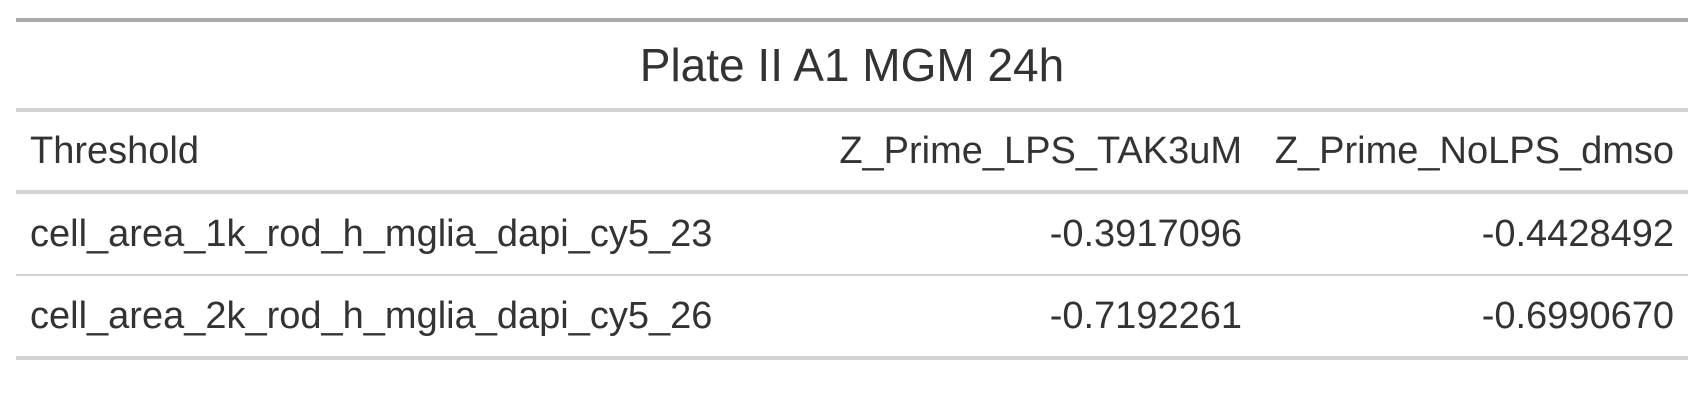 This screenshot has height=404, width=1700. What do you see at coordinates (852, 65) in the screenshot?
I see `table-title: Plate II A1 MGM 24h` at bounding box center [852, 65].